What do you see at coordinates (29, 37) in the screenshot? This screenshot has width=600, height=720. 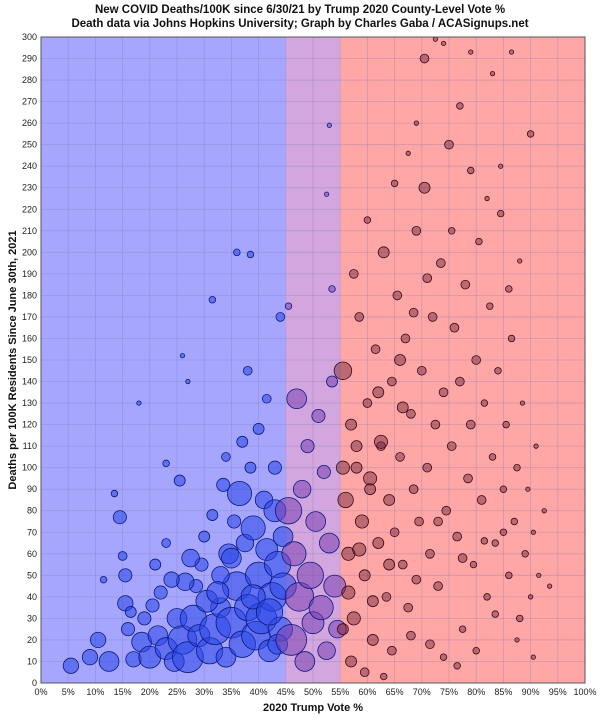 I see `y-tick-label: 300` at bounding box center [29, 37].